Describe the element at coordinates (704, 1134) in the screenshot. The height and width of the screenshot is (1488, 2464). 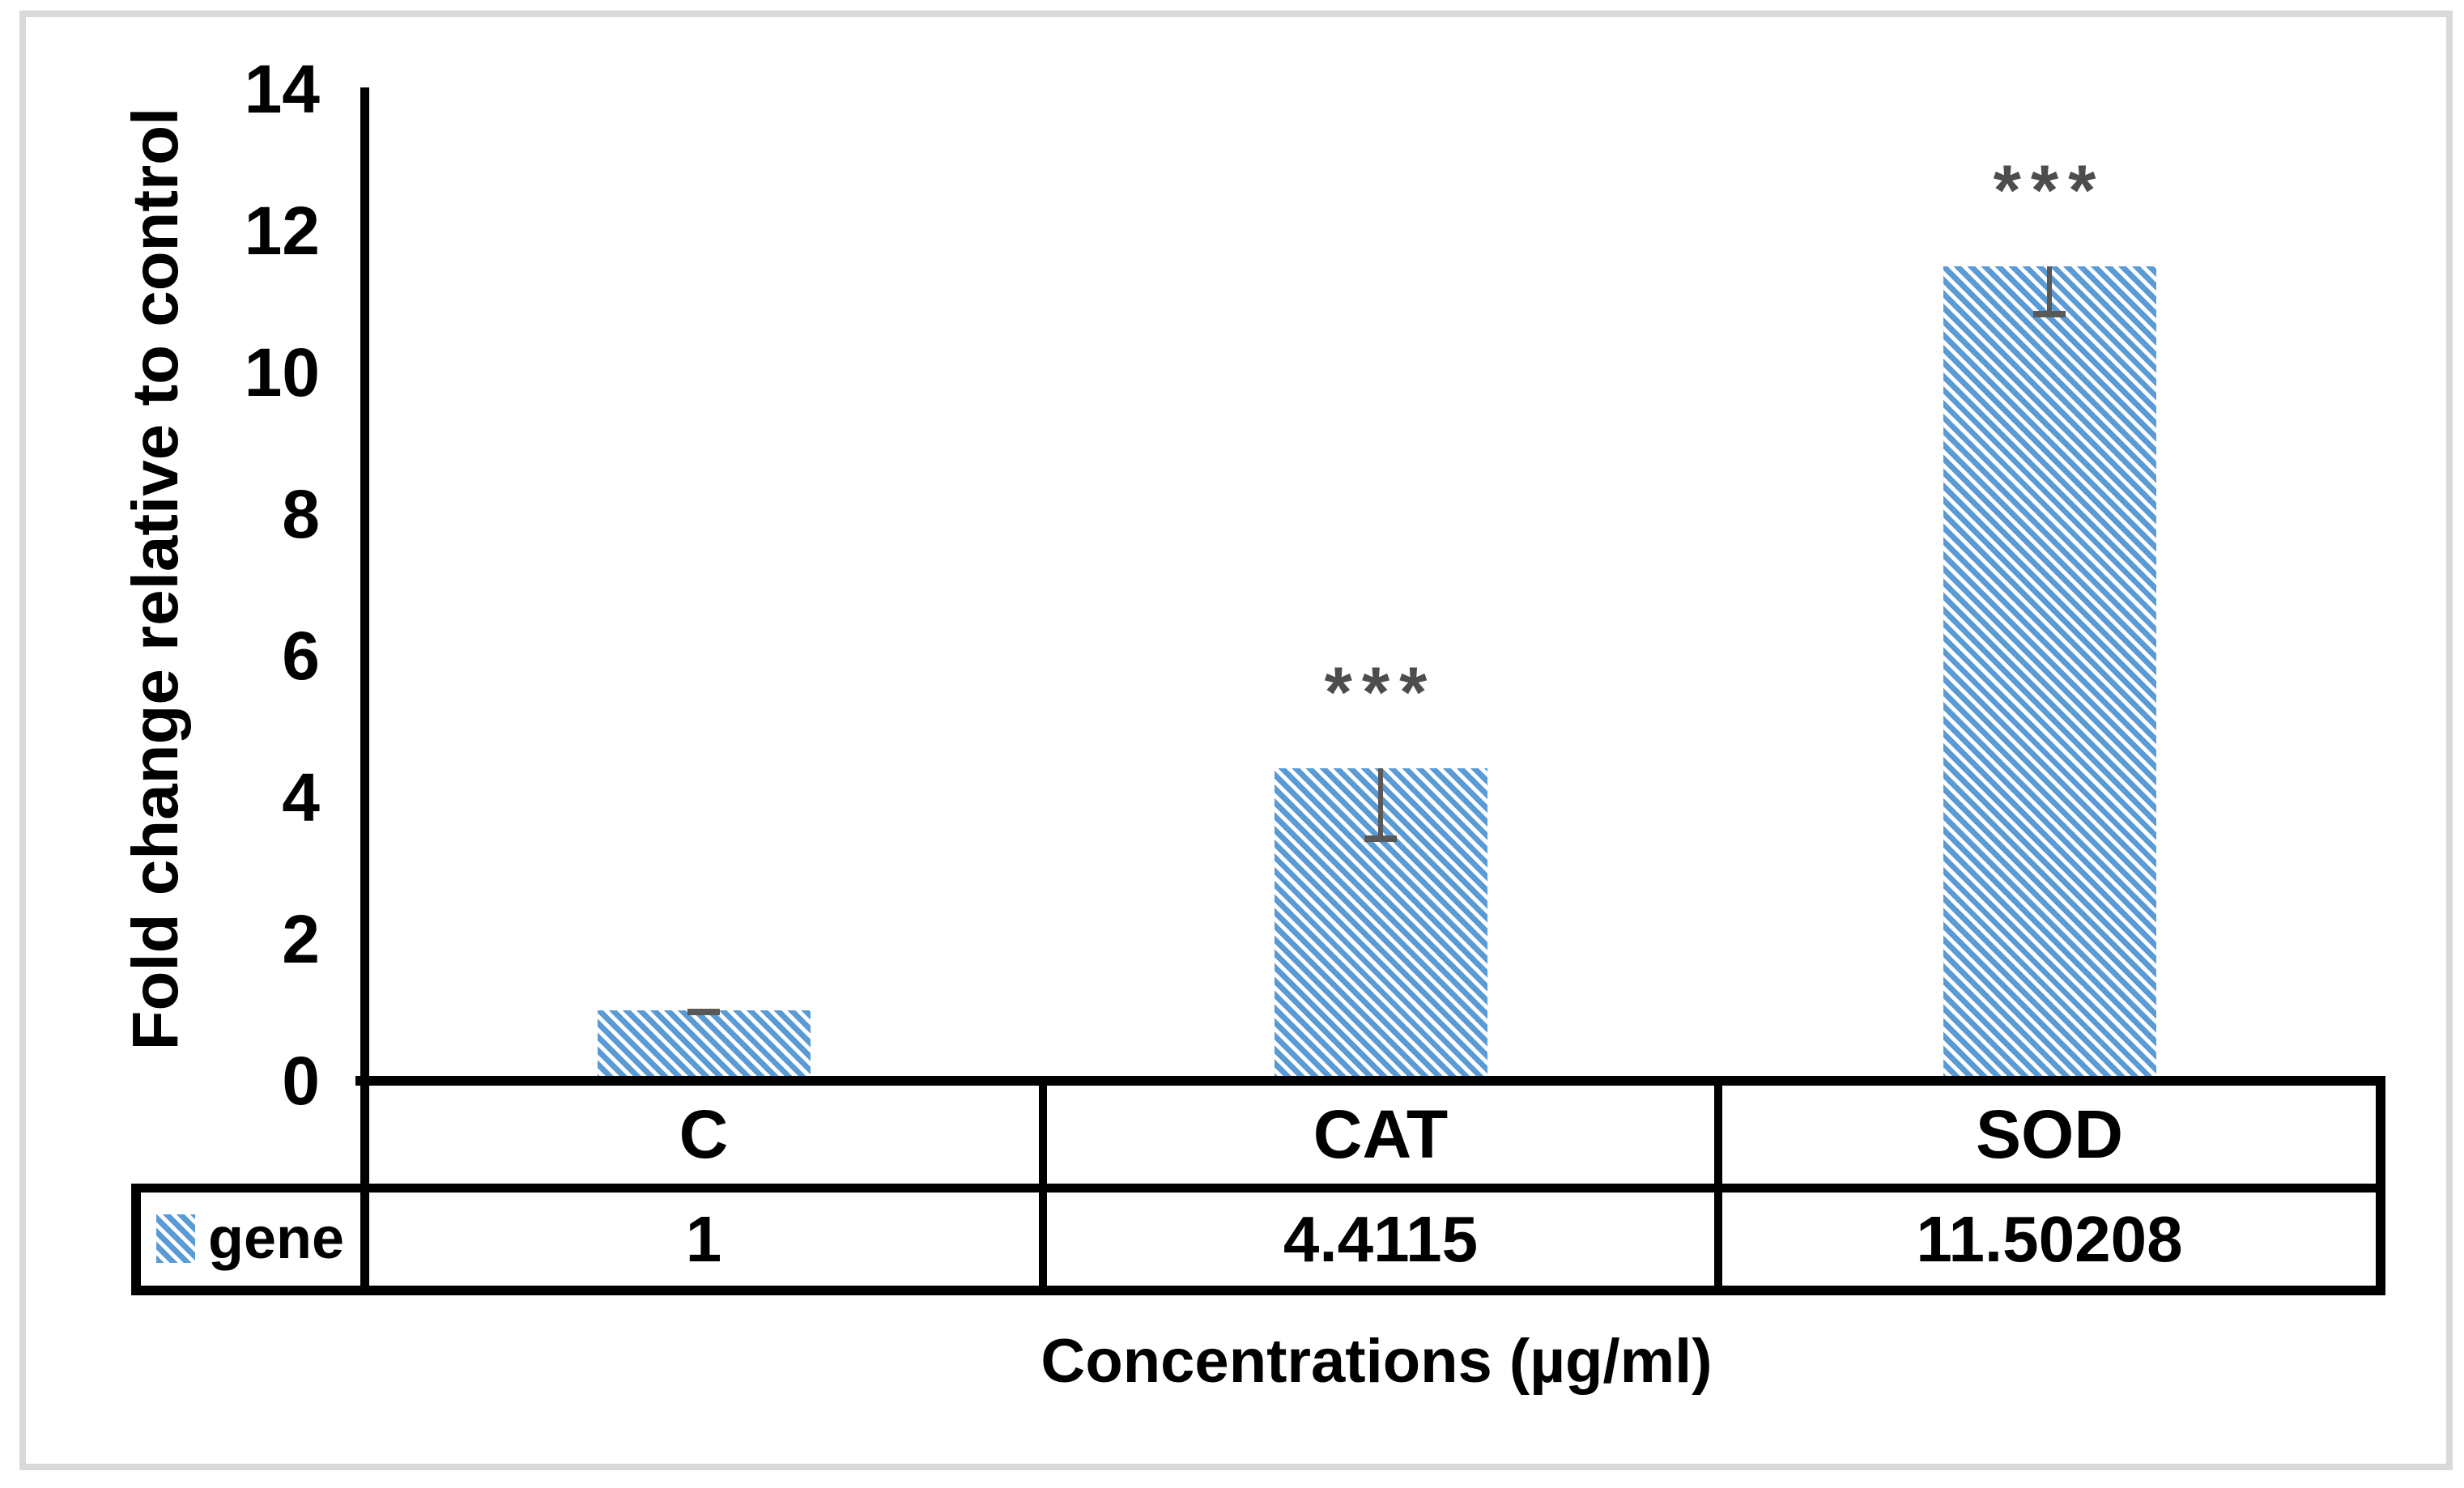
I see `category-cell: C` at that location.